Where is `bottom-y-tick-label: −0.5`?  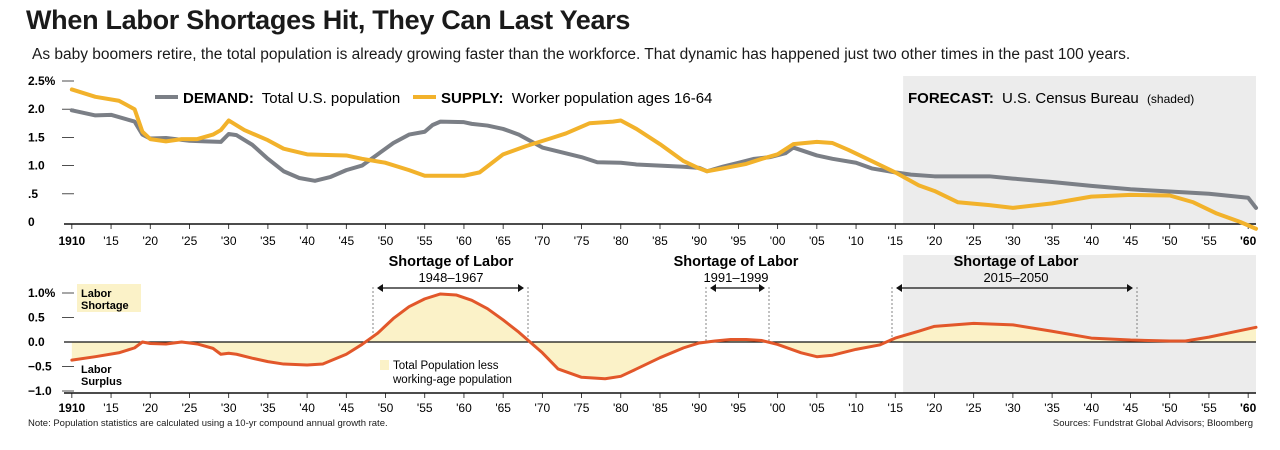 bottom-y-tick-label: −0.5 is located at coordinates (40, 367).